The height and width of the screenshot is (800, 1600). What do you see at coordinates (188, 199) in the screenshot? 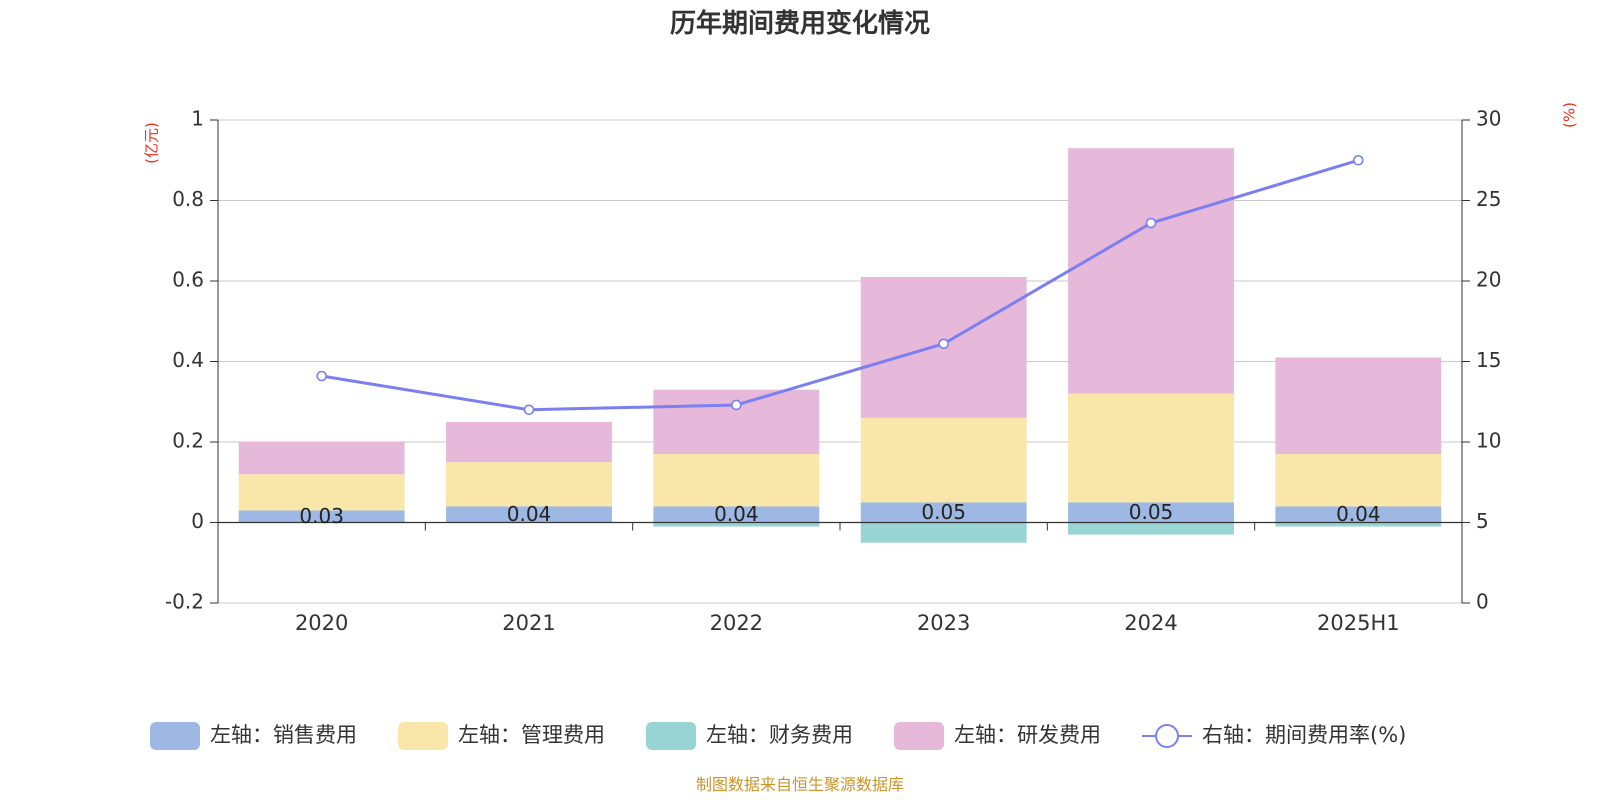
I see `left-tick-label: 0.8` at bounding box center [188, 199].